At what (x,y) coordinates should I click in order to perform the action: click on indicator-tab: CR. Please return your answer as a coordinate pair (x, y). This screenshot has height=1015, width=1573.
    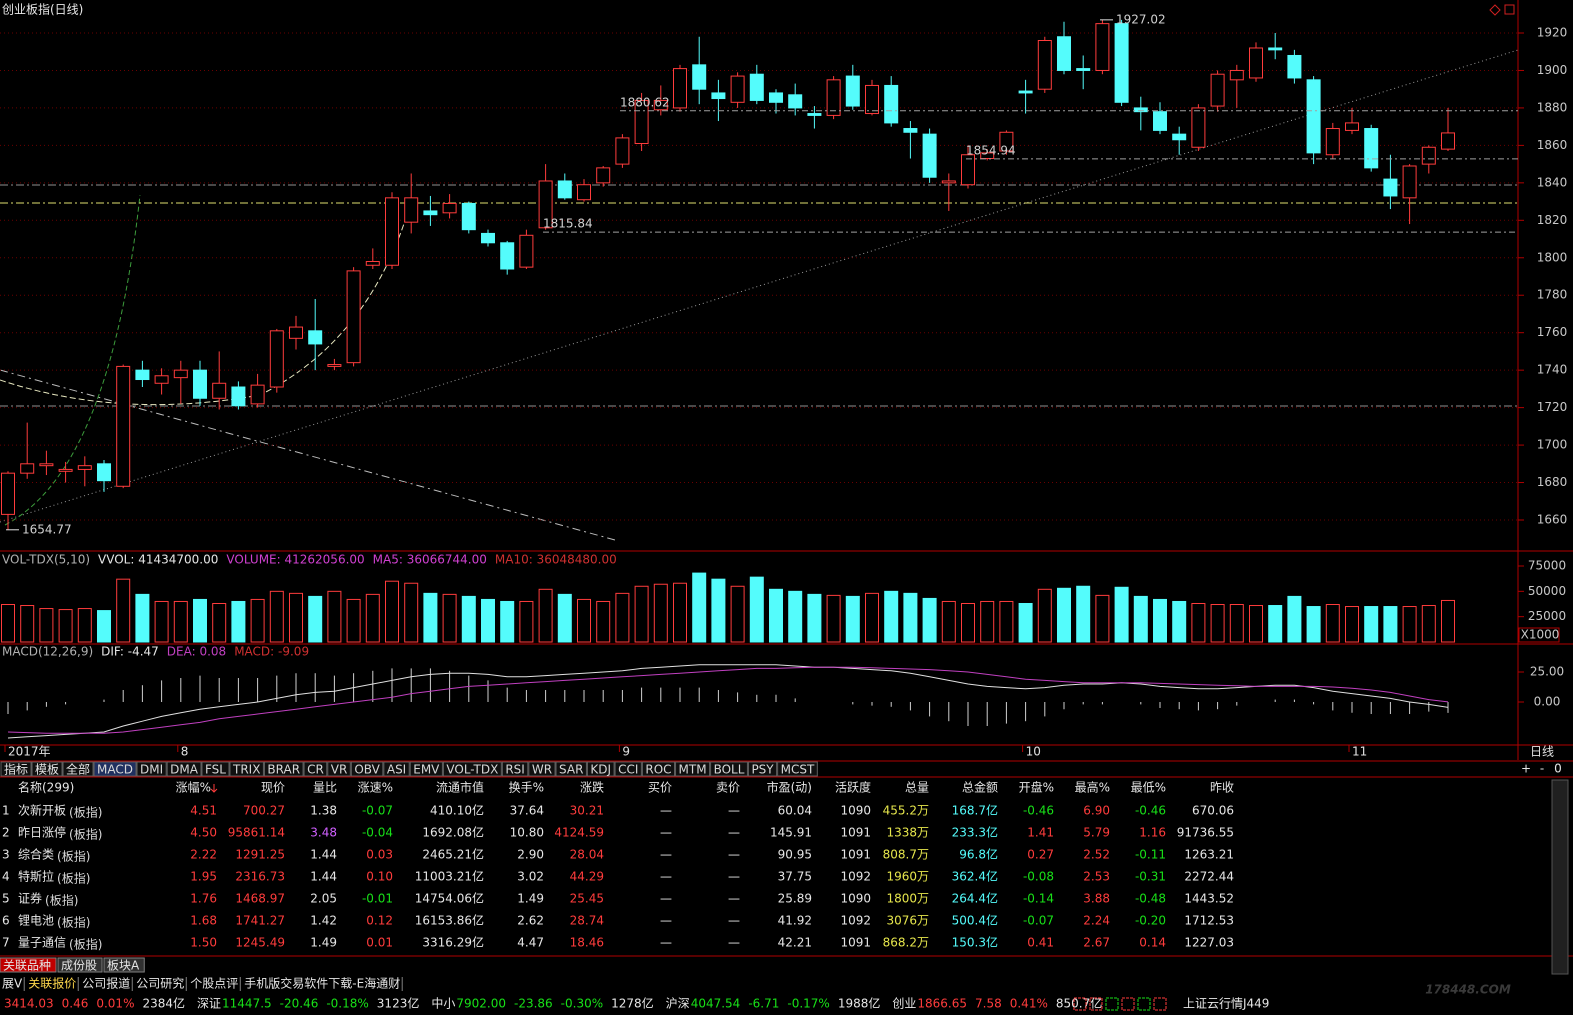
    Looking at the image, I should click on (315, 770).